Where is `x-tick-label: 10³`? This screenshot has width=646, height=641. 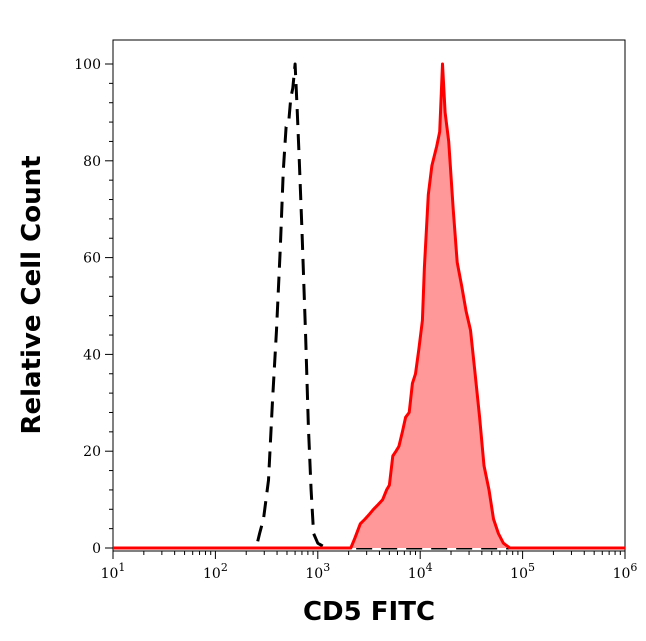
x-tick-label: 10³ is located at coordinates (317, 571).